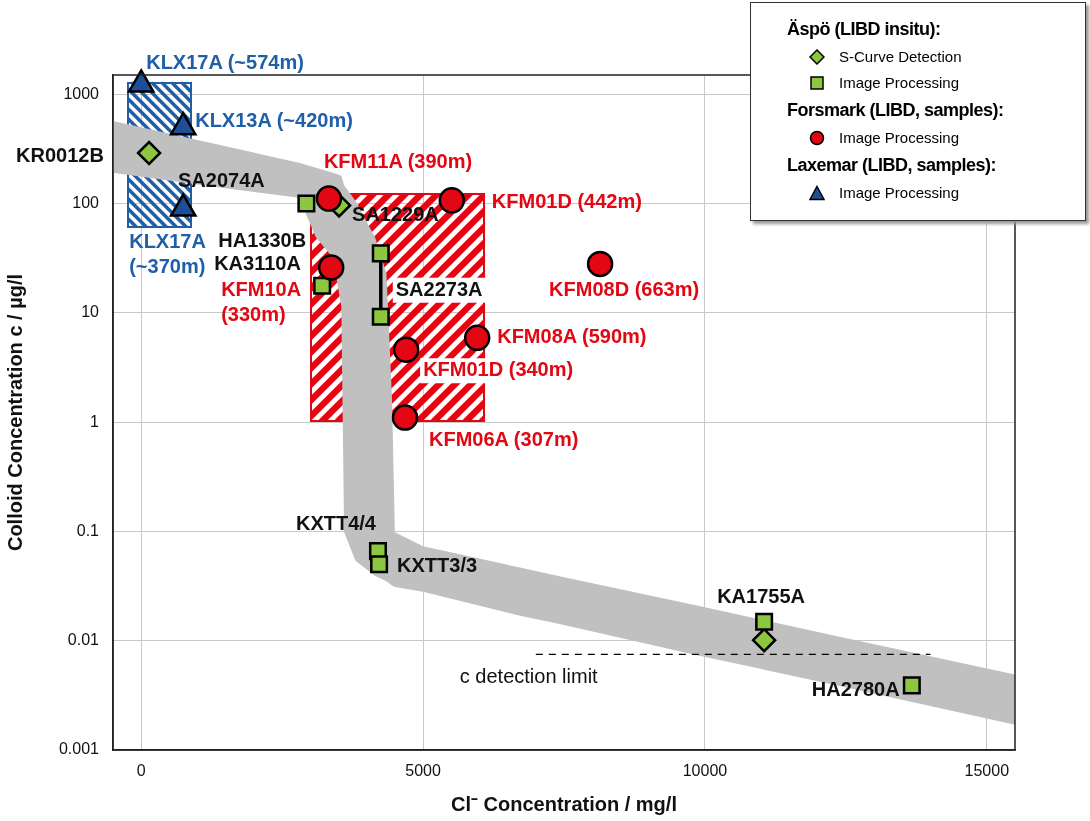  What do you see at coordinates (14, 412) in the screenshot?
I see `y-axis-title: Colloid Concentration c / µg/l` at bounding box center [14, 412].